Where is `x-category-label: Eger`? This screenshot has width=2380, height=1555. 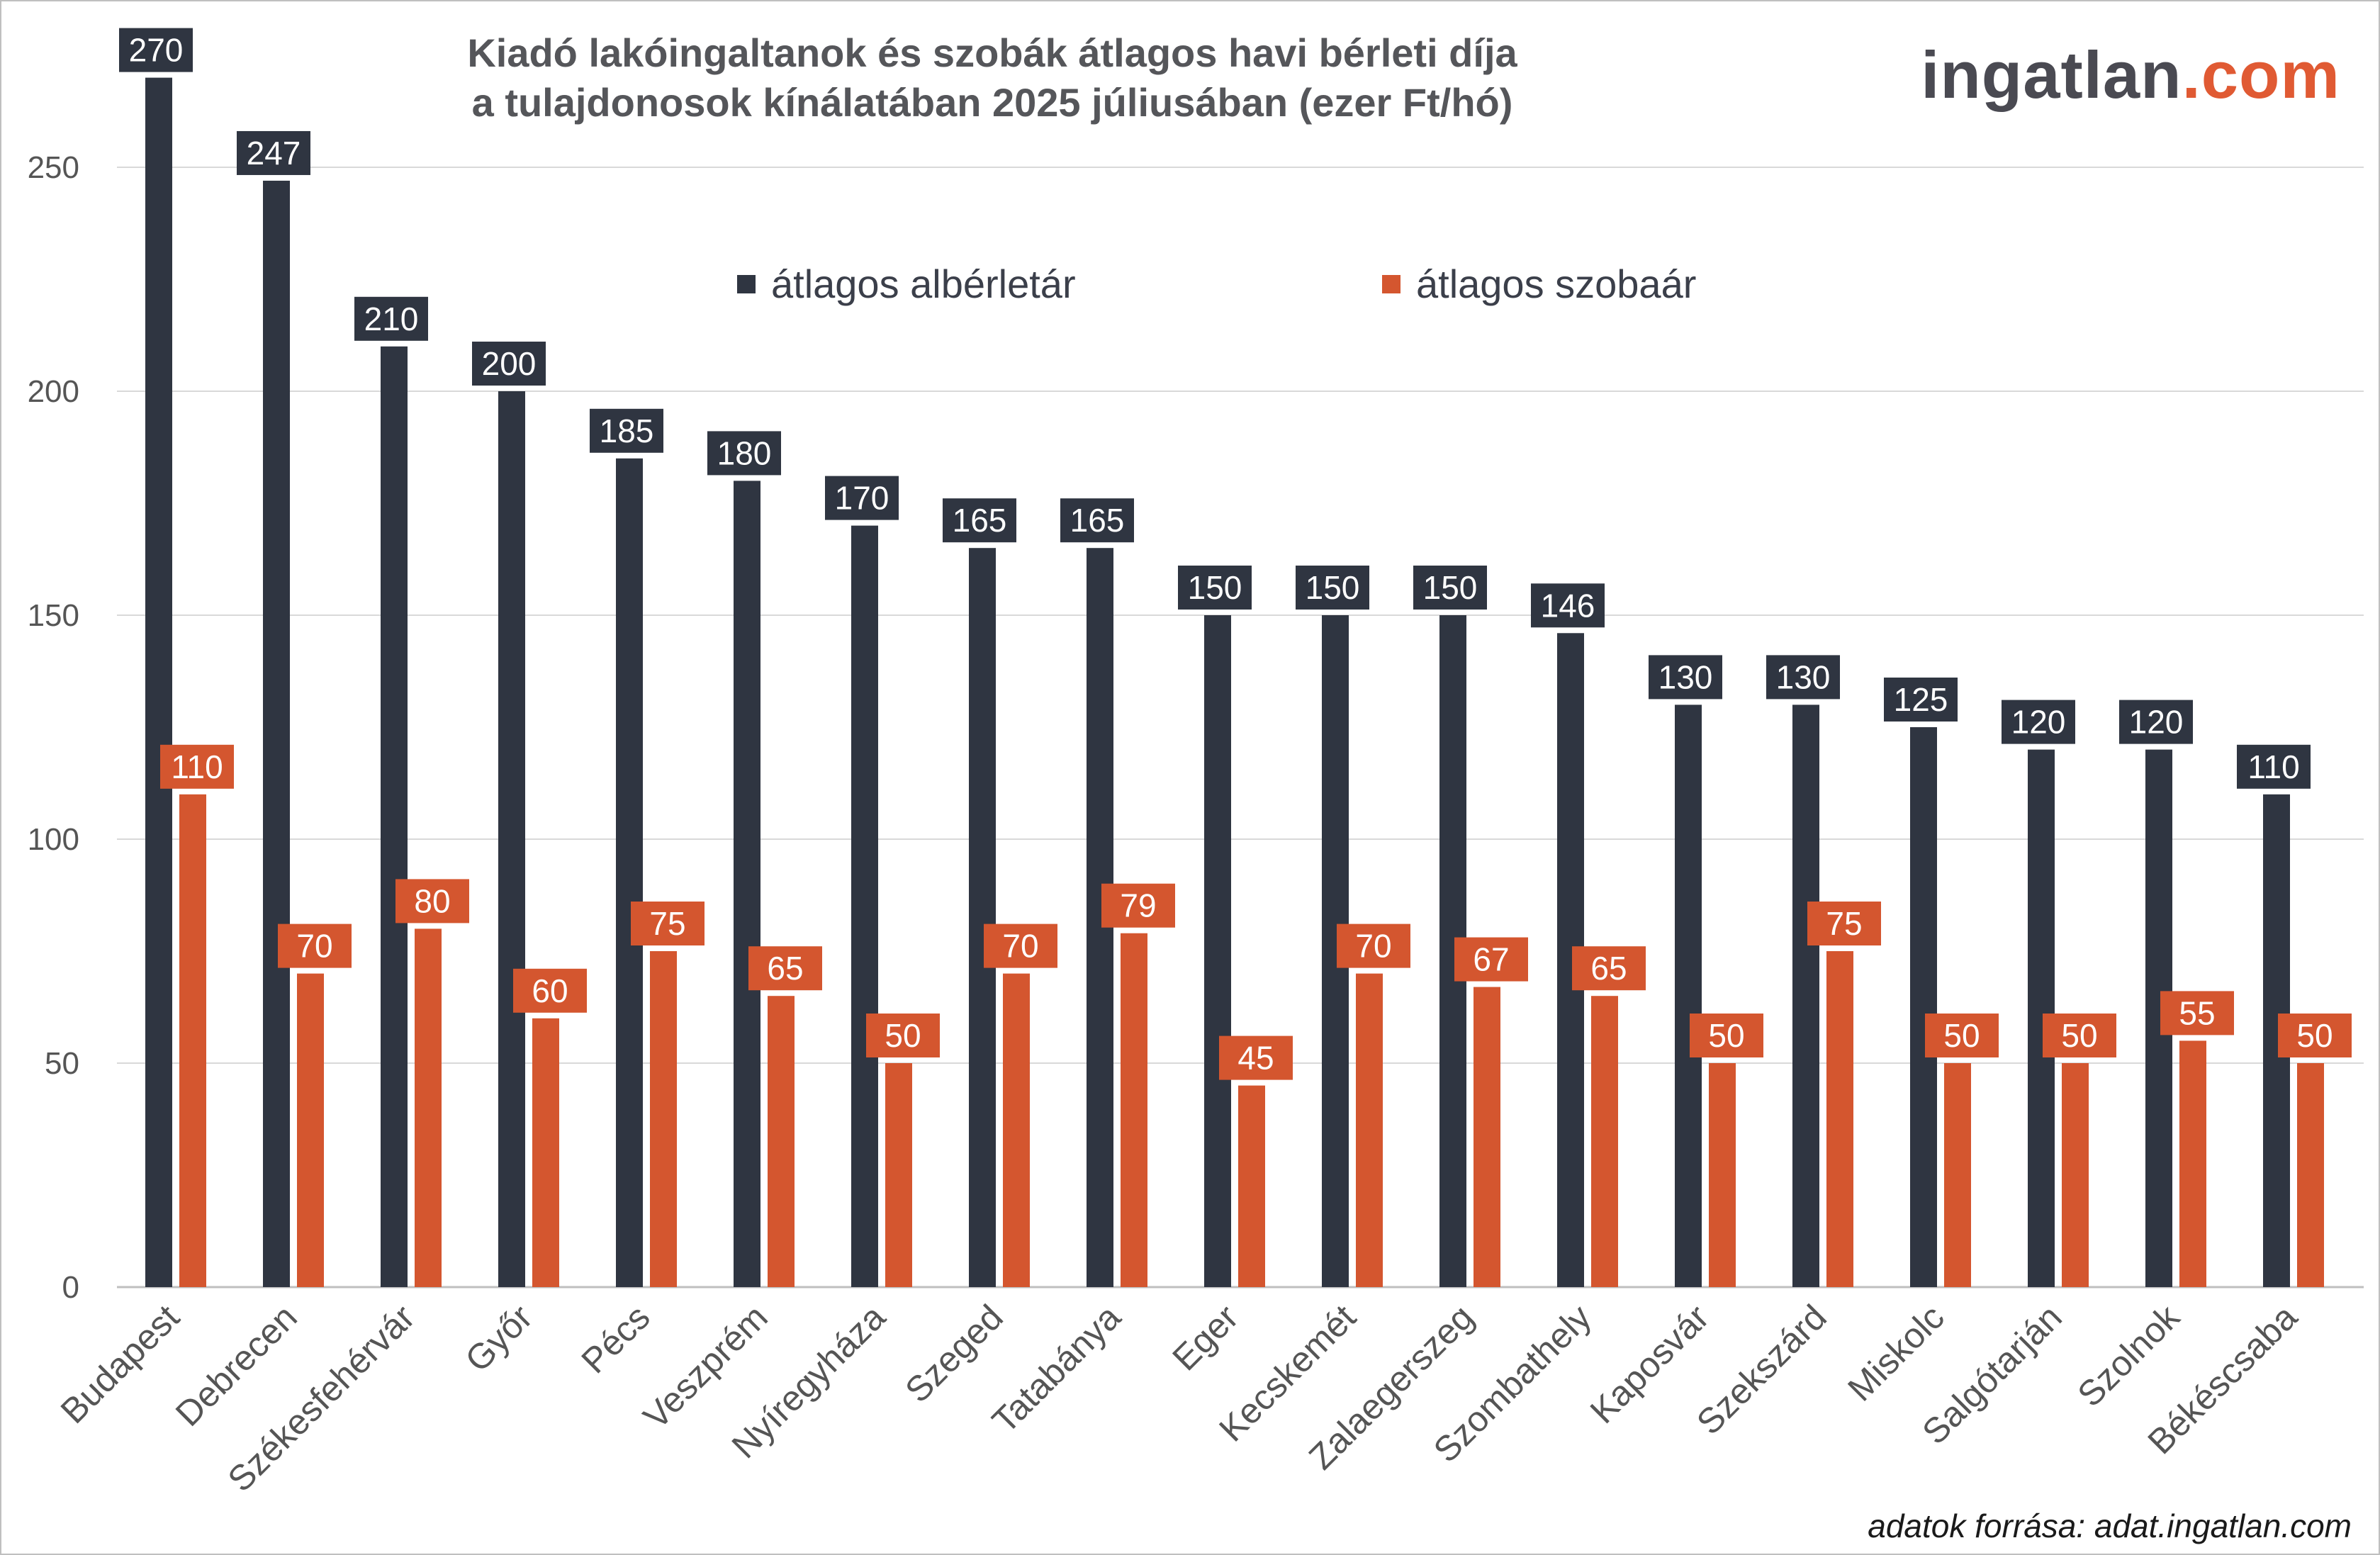 x-category-label: Eger is located at coordinates (1204, 1337).